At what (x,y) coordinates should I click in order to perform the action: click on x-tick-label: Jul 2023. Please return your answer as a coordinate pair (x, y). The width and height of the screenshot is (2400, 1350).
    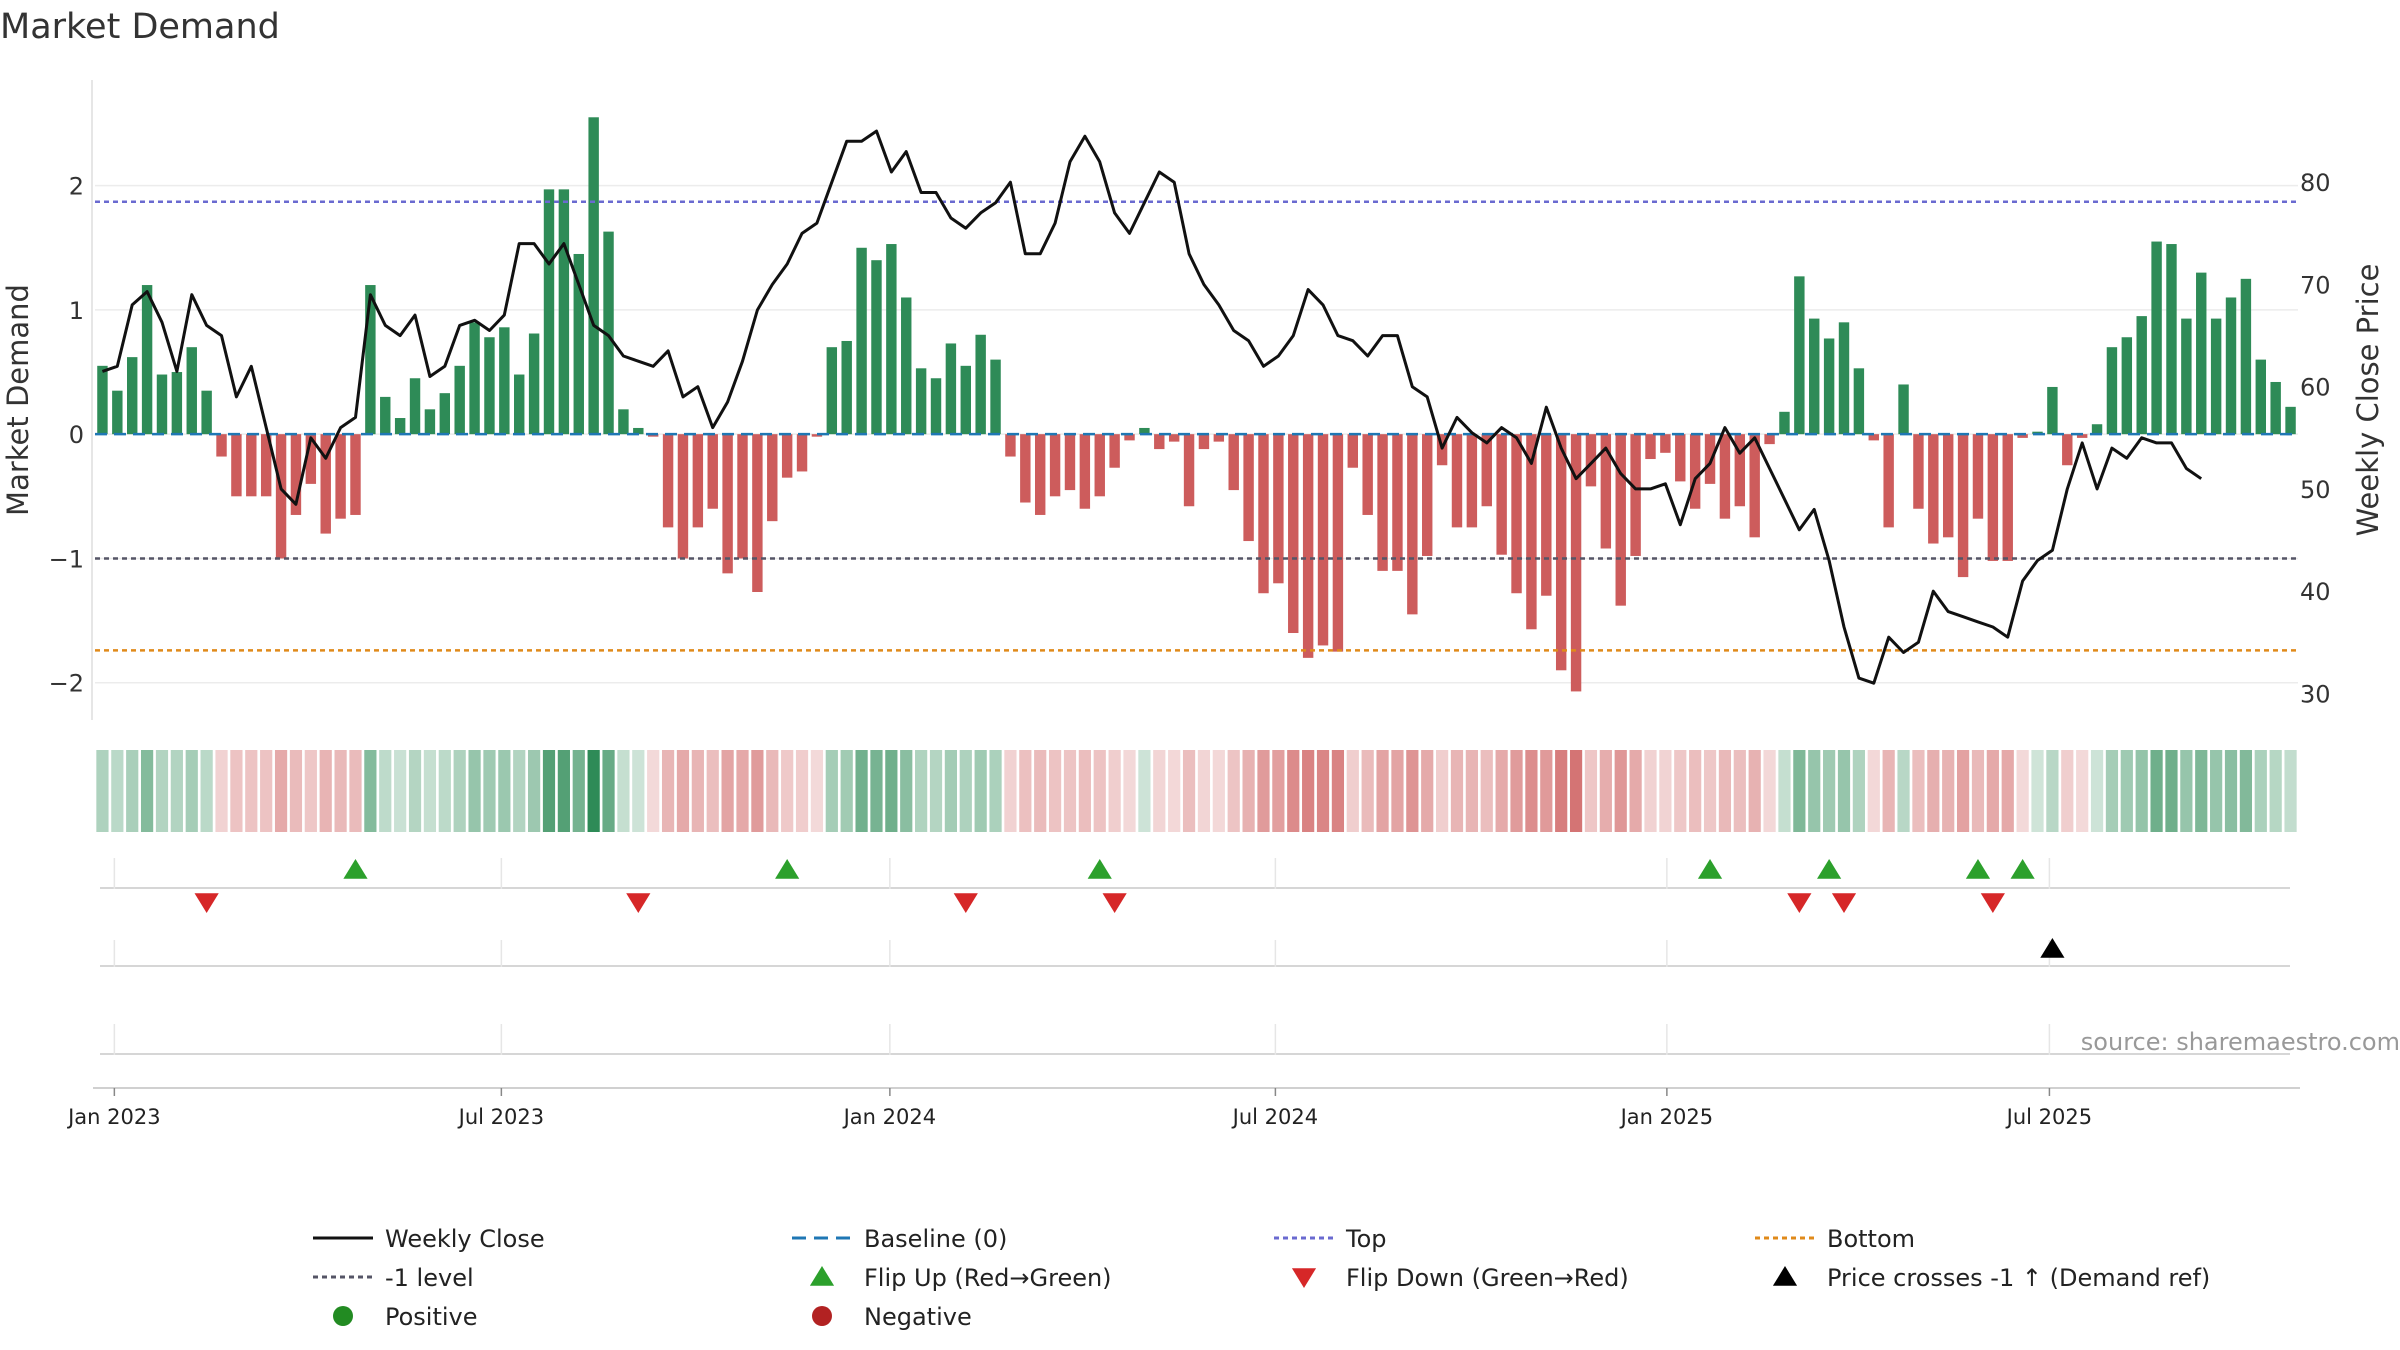
    Looking at the image, I should click on (500, 1117).